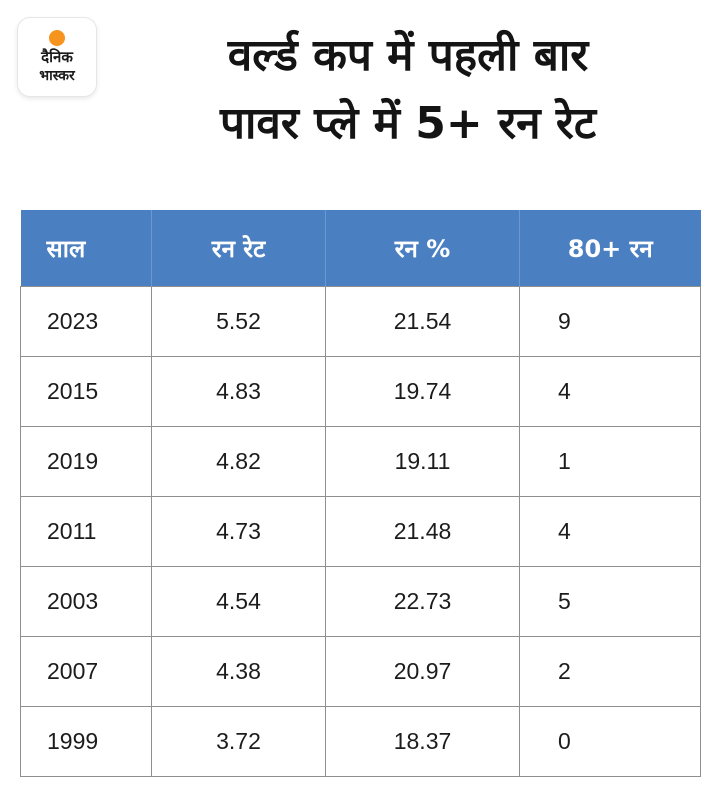 The height and width of the screenshot is (800, 720). Describe the element at coordinates (422, 741) in the screenshot. I see `cell-run-percent: 18.37` at that location.